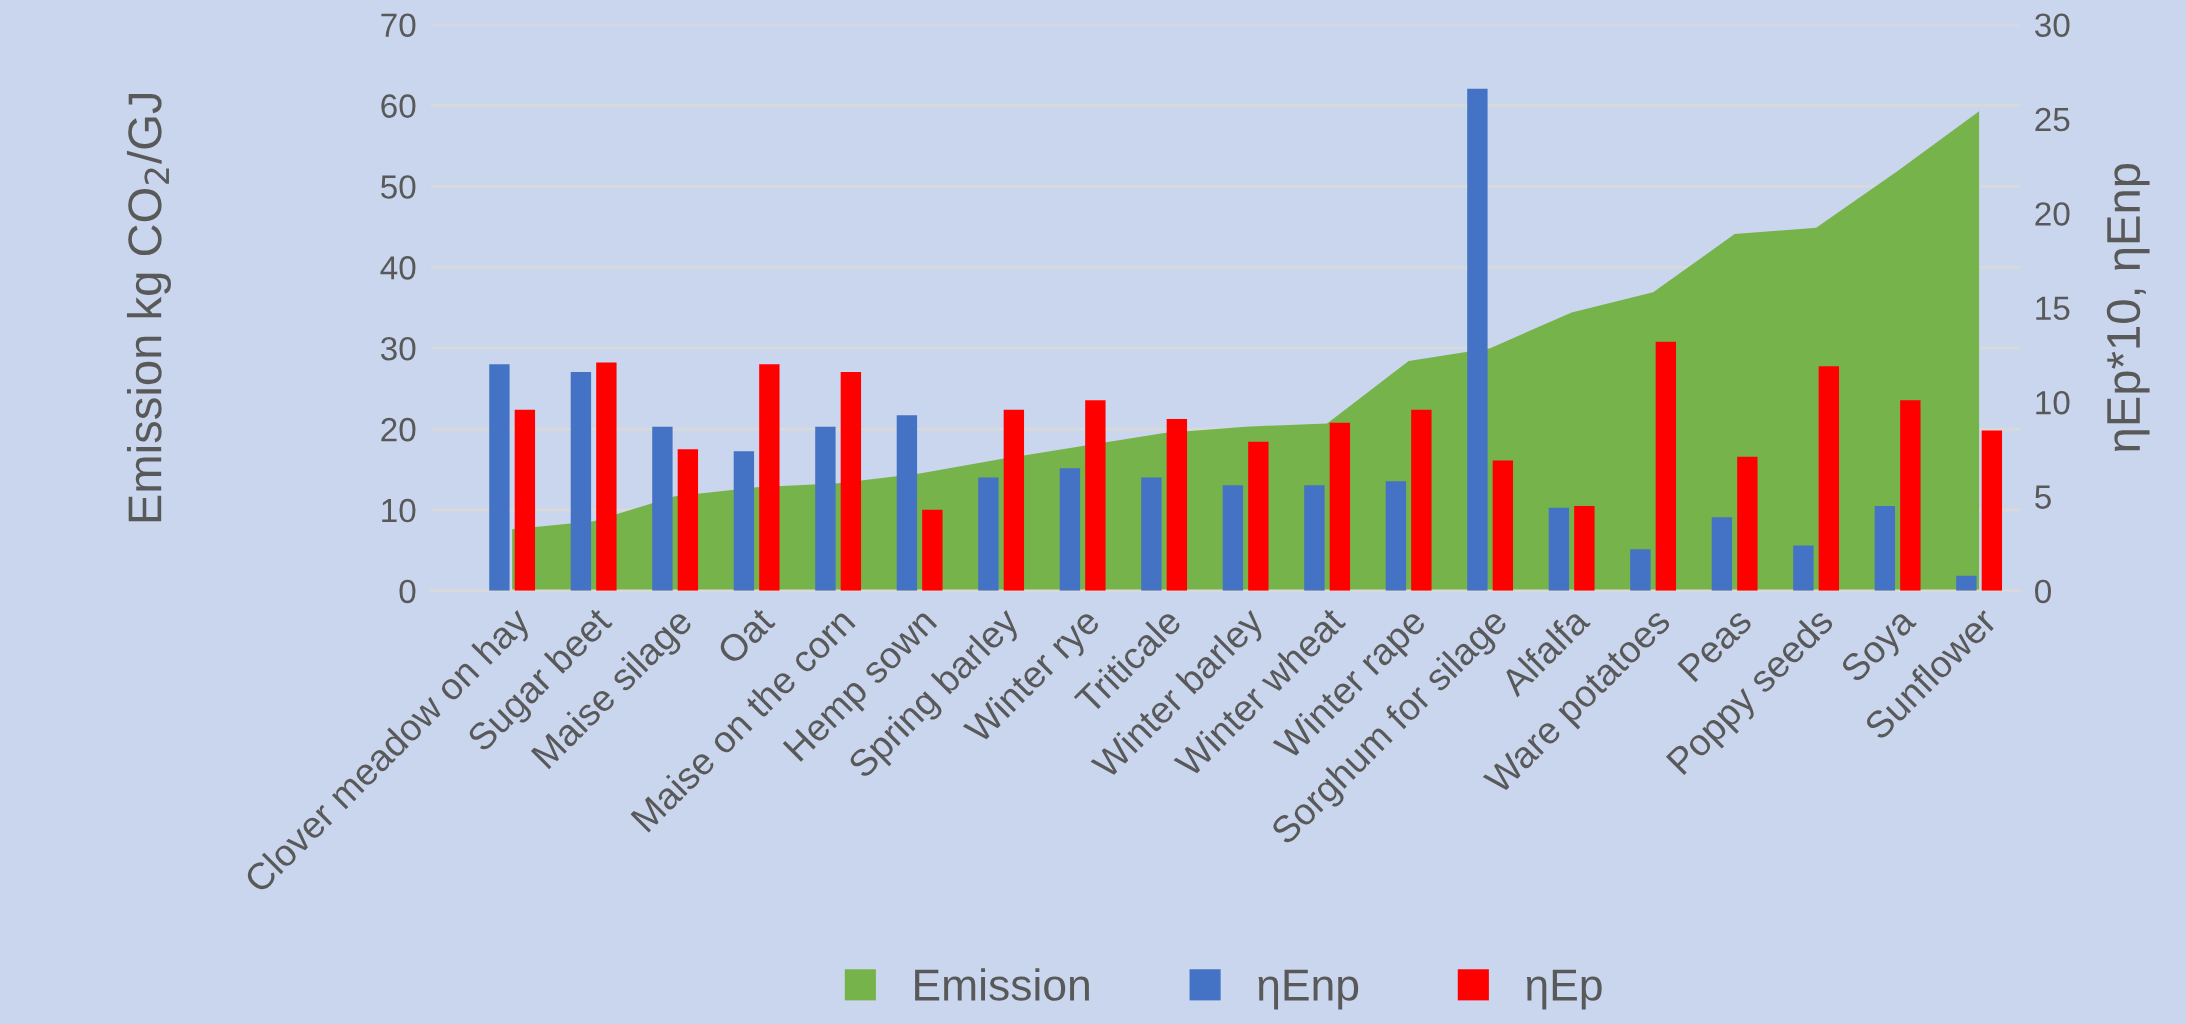  Describe the element at coordinates (398, 25) in the screenshot. I see `y-tick-label: 70` at that location.